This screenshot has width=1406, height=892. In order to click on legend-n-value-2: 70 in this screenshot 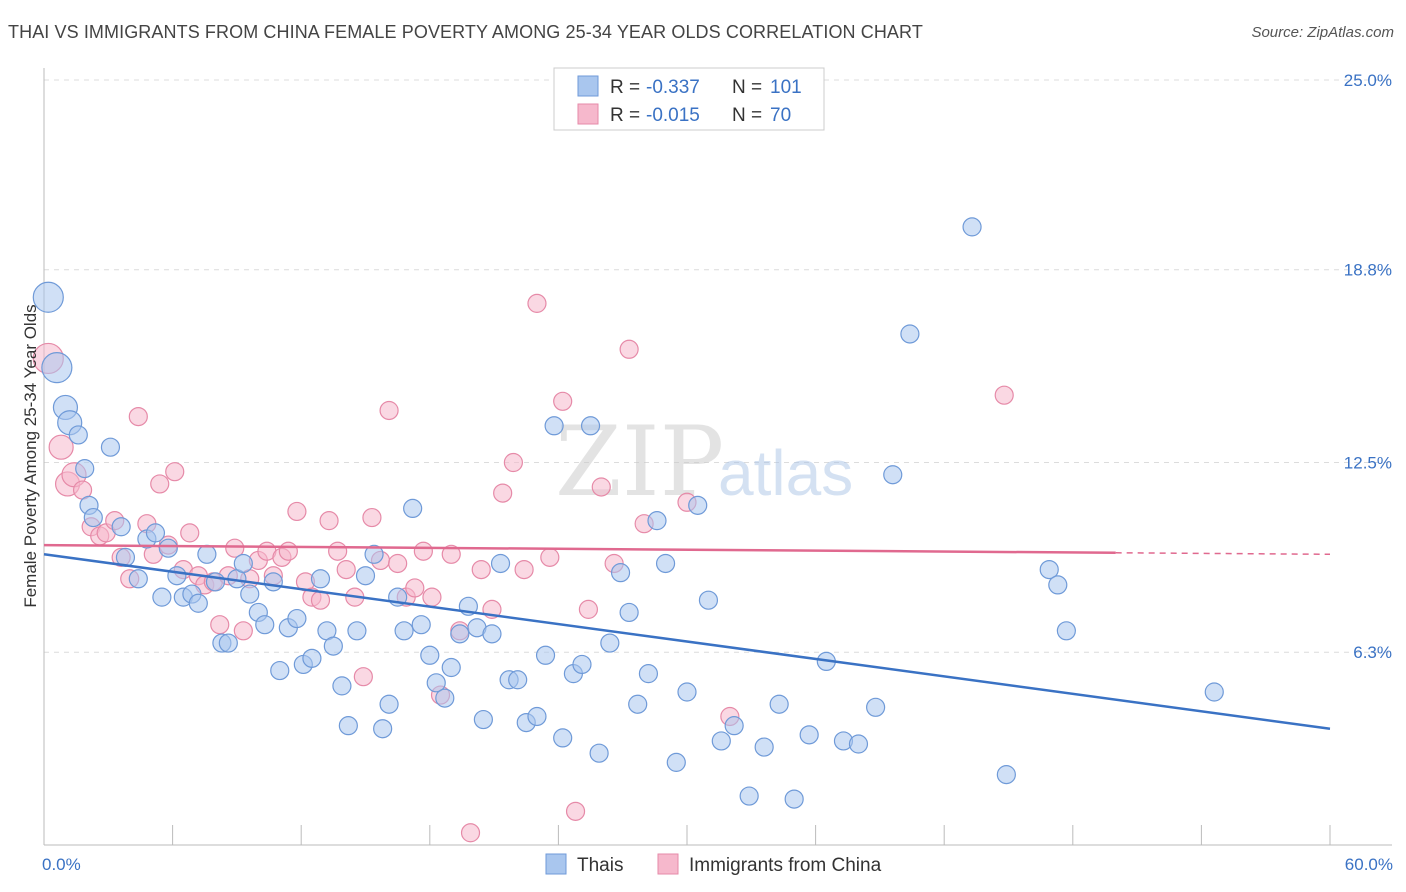, I will do `click(780, 115)`.